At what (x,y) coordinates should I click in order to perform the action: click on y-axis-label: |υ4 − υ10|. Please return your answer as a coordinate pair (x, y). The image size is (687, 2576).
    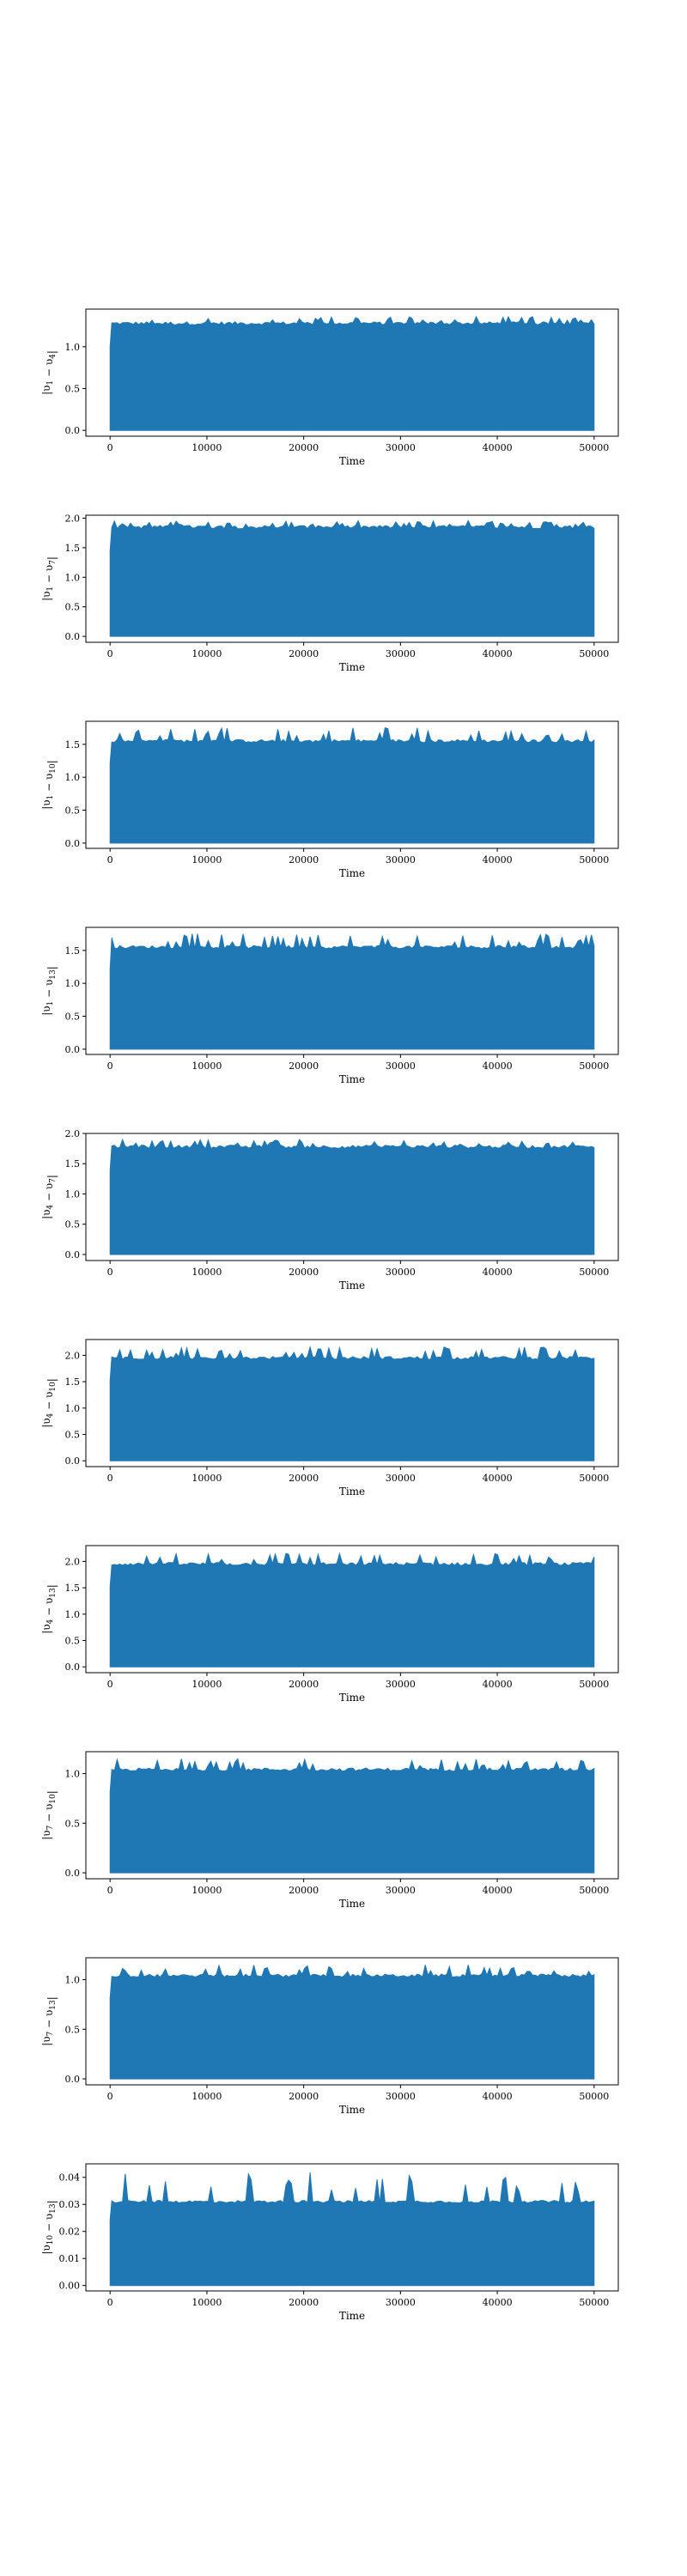
    Looking at the image, I should click on (49, 1403).